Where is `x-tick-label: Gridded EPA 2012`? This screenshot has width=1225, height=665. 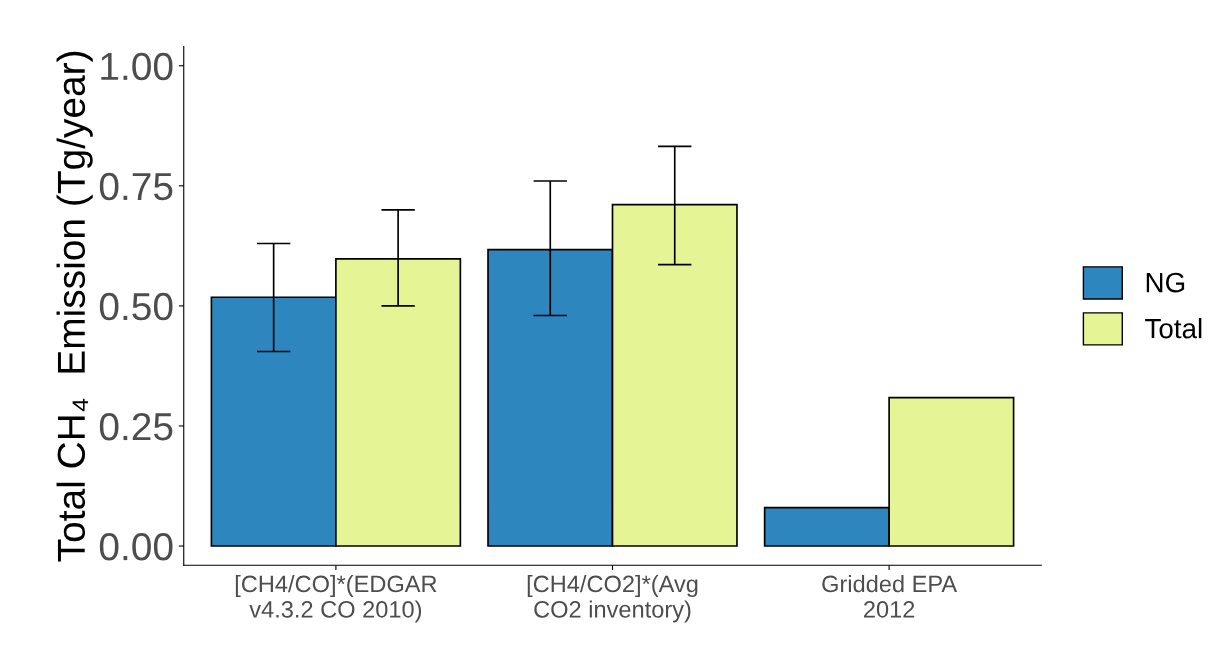
x-tick-label: Gridded EPA 2012 is located at coordinates (890, 596).